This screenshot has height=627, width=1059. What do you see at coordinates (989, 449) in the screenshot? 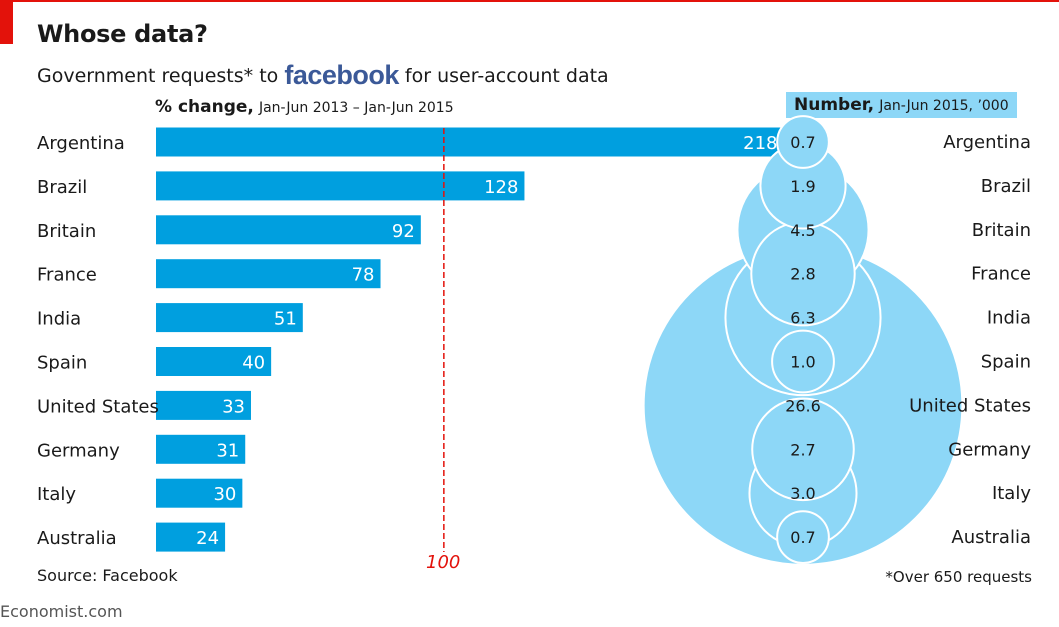
I see `bubble-category-label: Germany` at bounding box center [989, 449].